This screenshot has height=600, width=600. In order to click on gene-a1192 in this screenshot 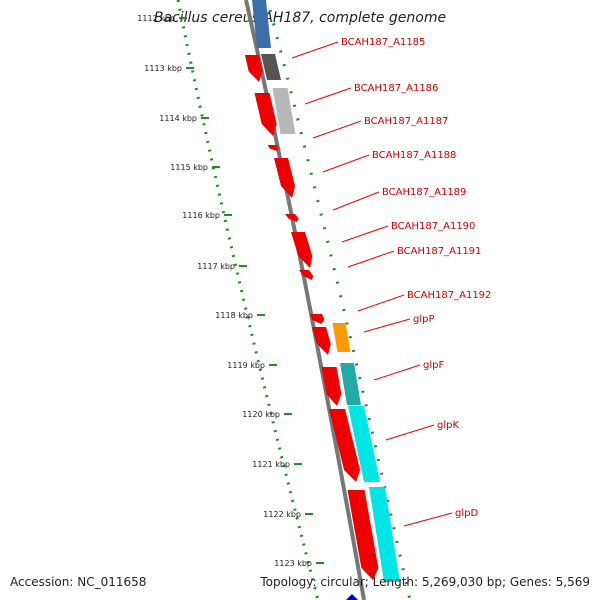, I will do `click(317, 319)`.